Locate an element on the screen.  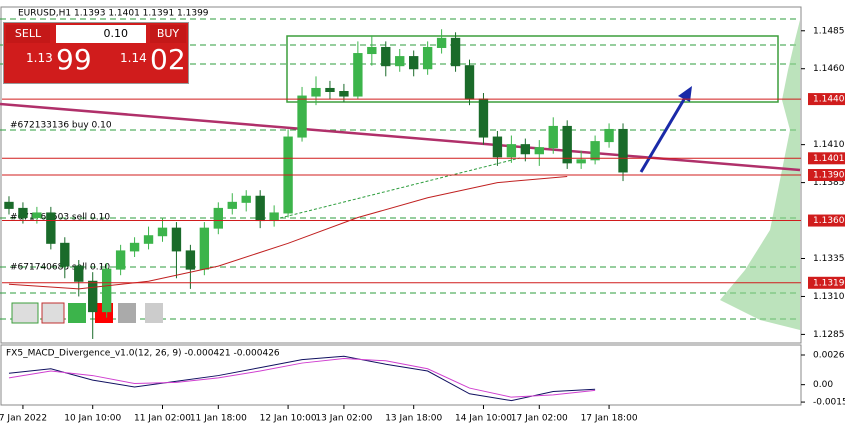
volume-profile is located at coordinates (760, 175).